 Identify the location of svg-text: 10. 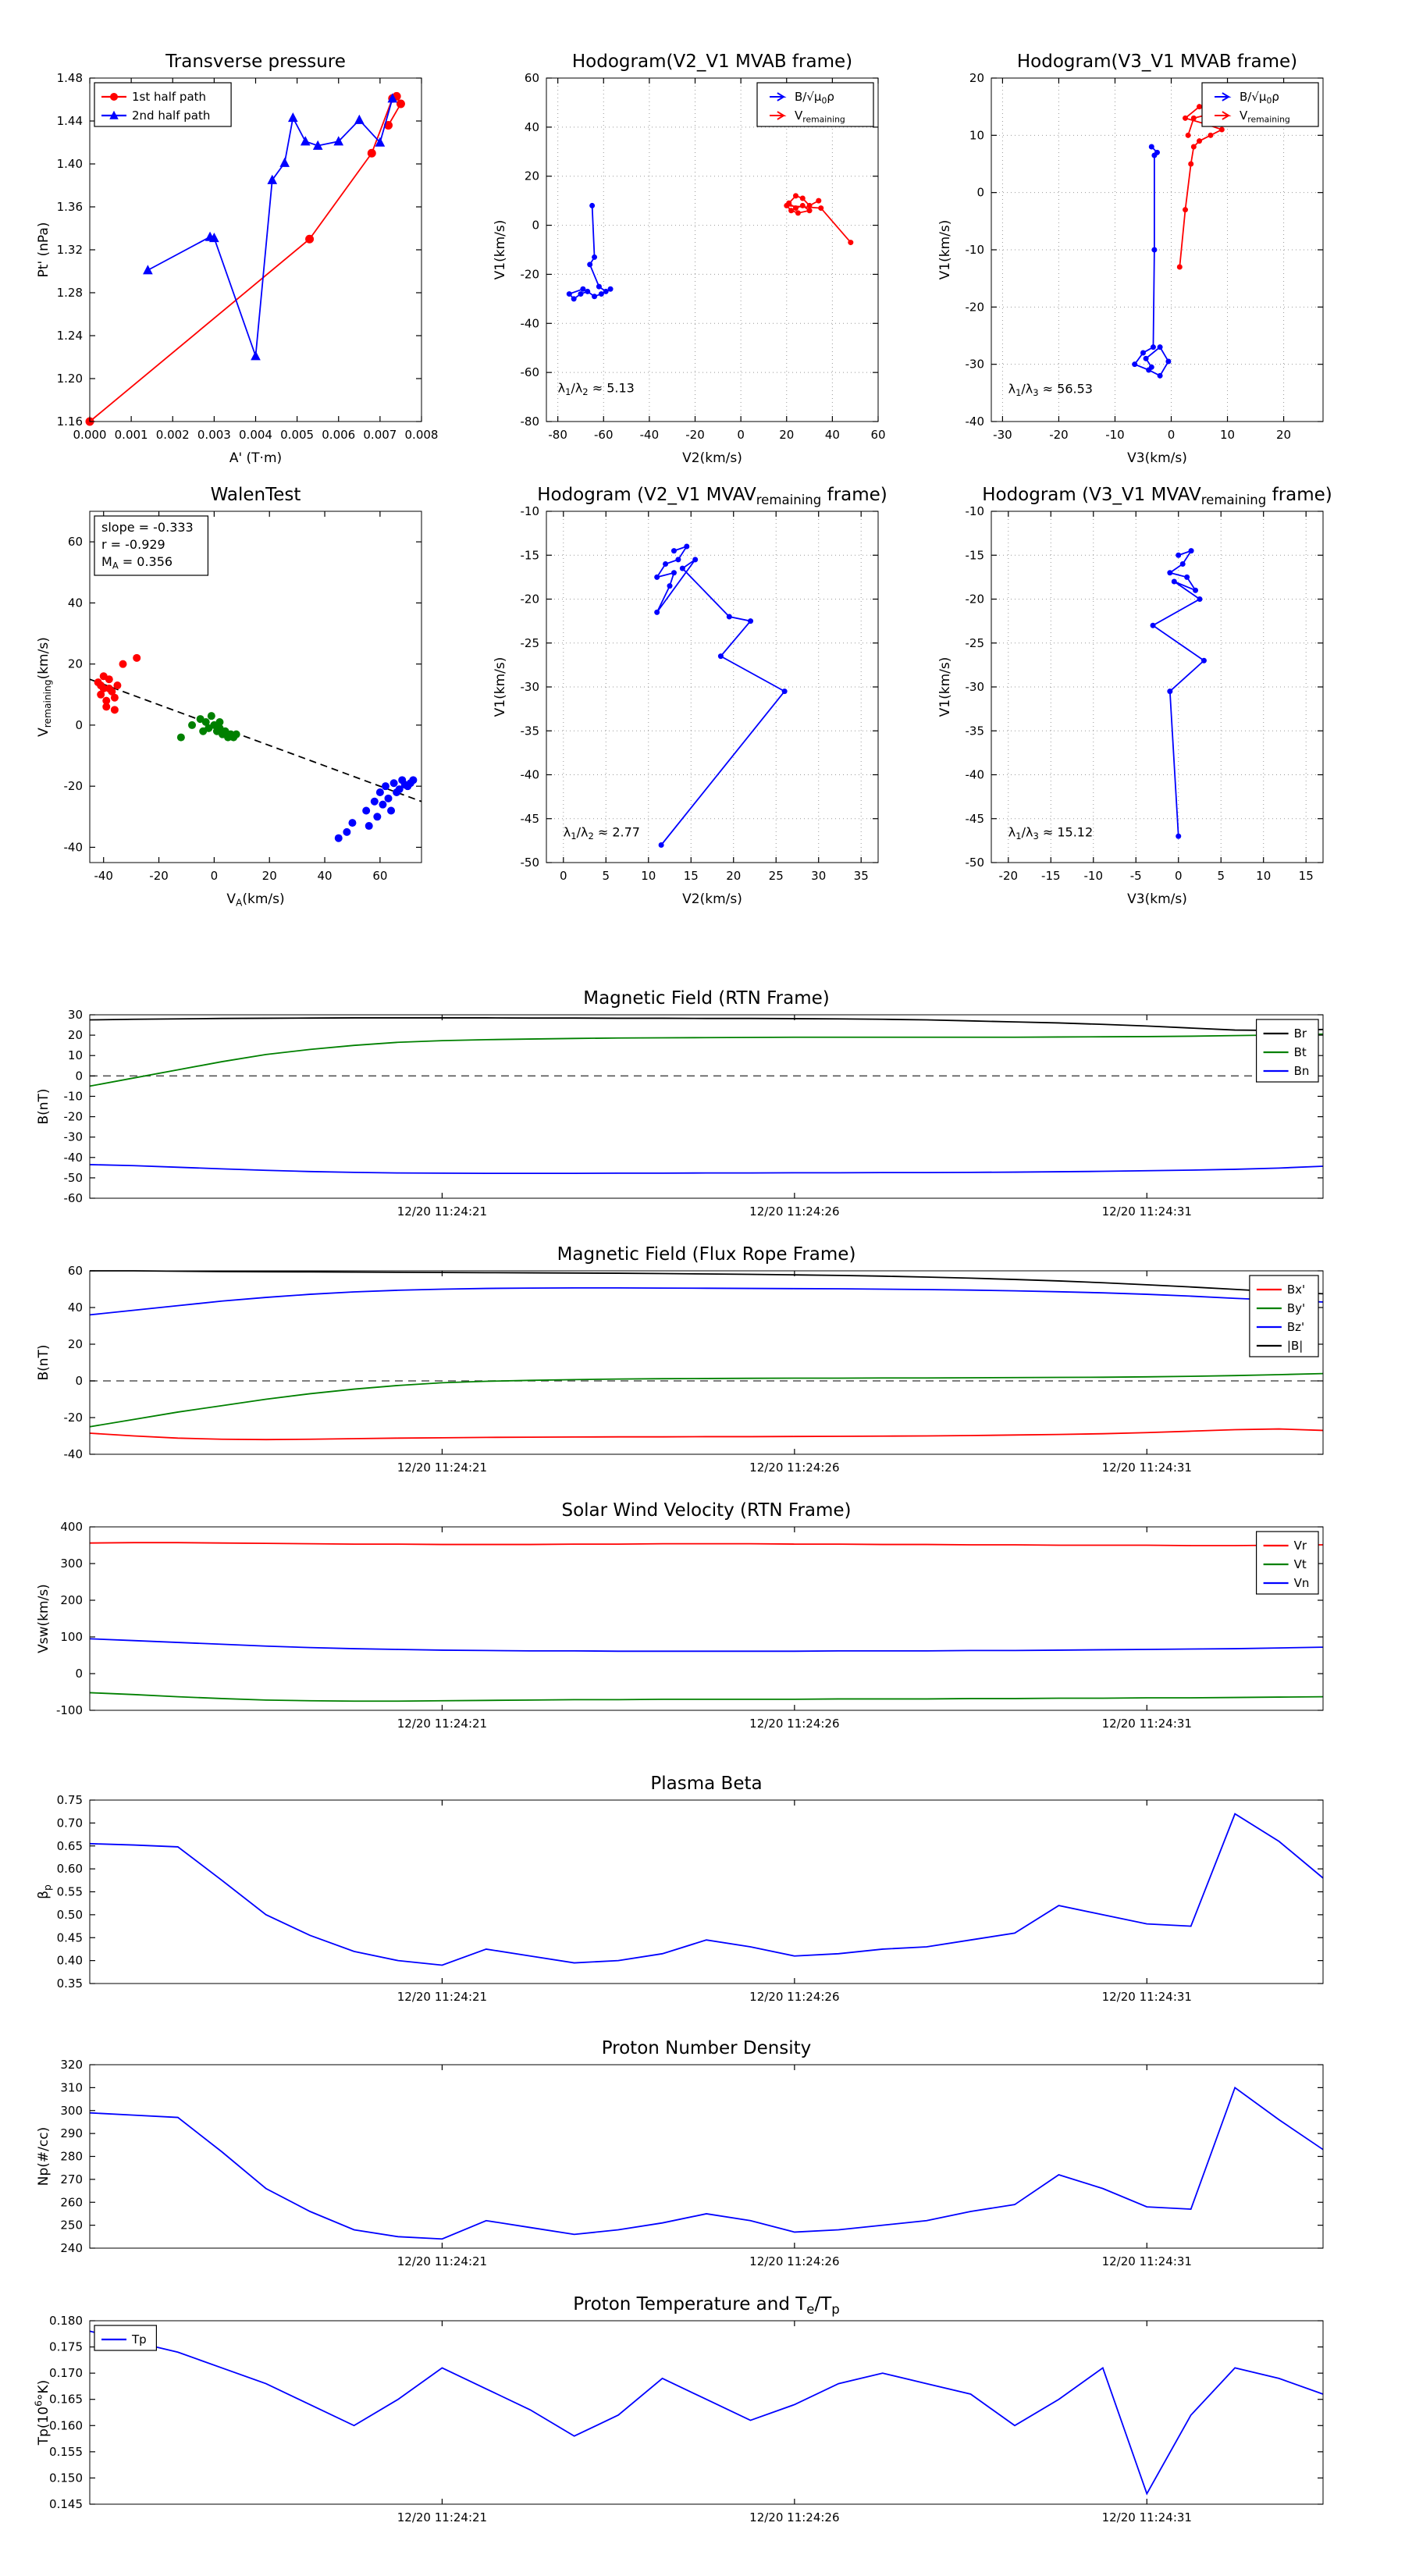
(648, 876).